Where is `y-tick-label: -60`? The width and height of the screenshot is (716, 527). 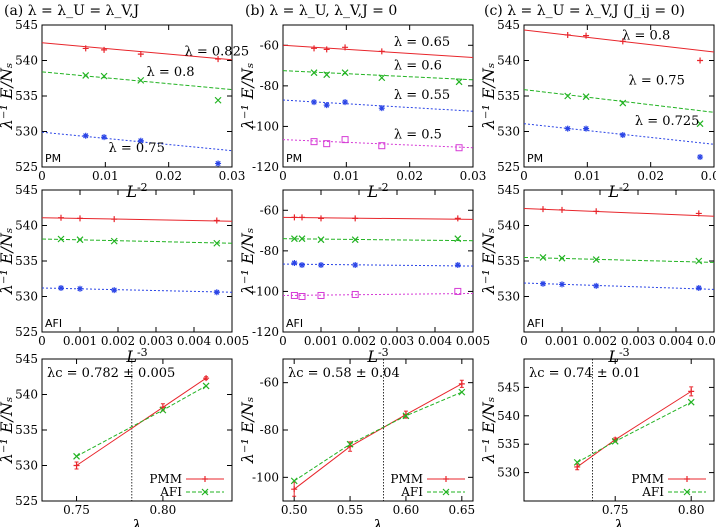
y-tick-label: -60 is located at coordinates (269, 383).